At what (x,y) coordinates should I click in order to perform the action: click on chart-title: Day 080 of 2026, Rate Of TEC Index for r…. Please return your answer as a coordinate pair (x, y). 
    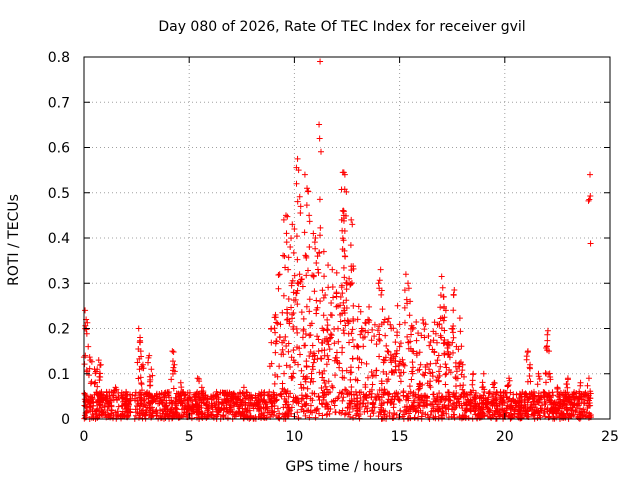
    Looking at the image, I should click on (341, 27).